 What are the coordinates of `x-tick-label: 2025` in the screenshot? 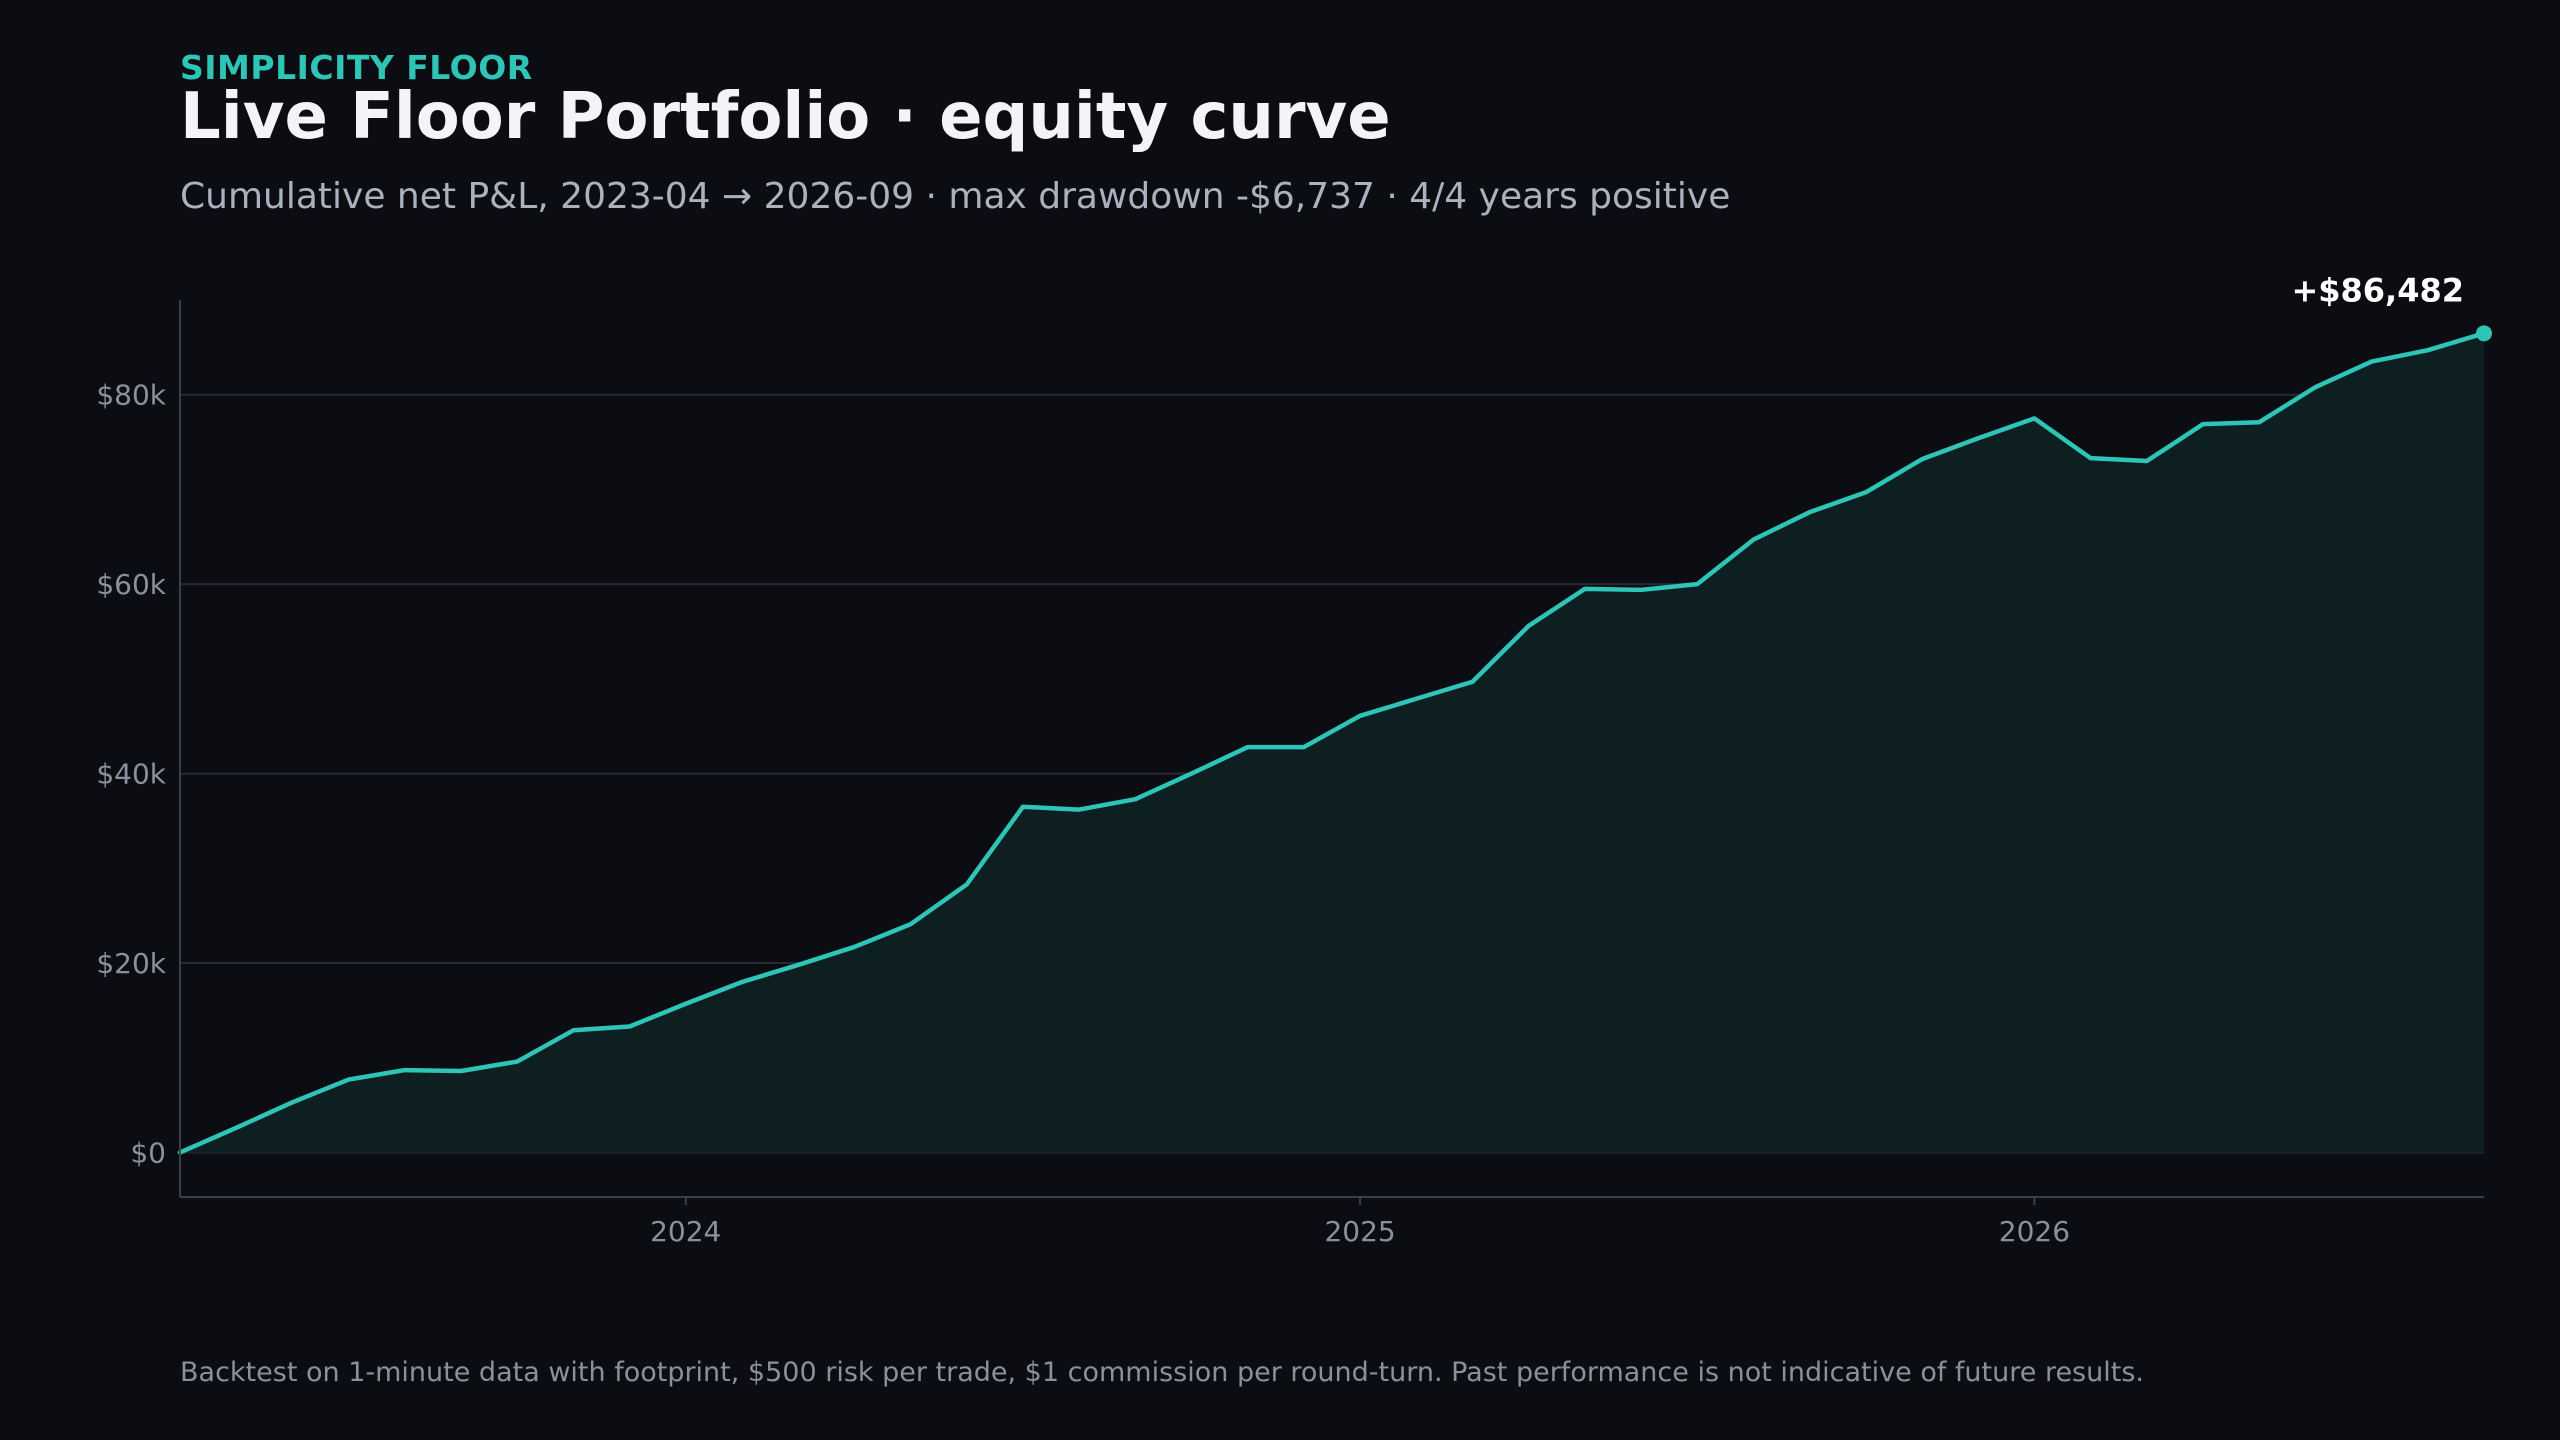 It's located at (1359, 1231).